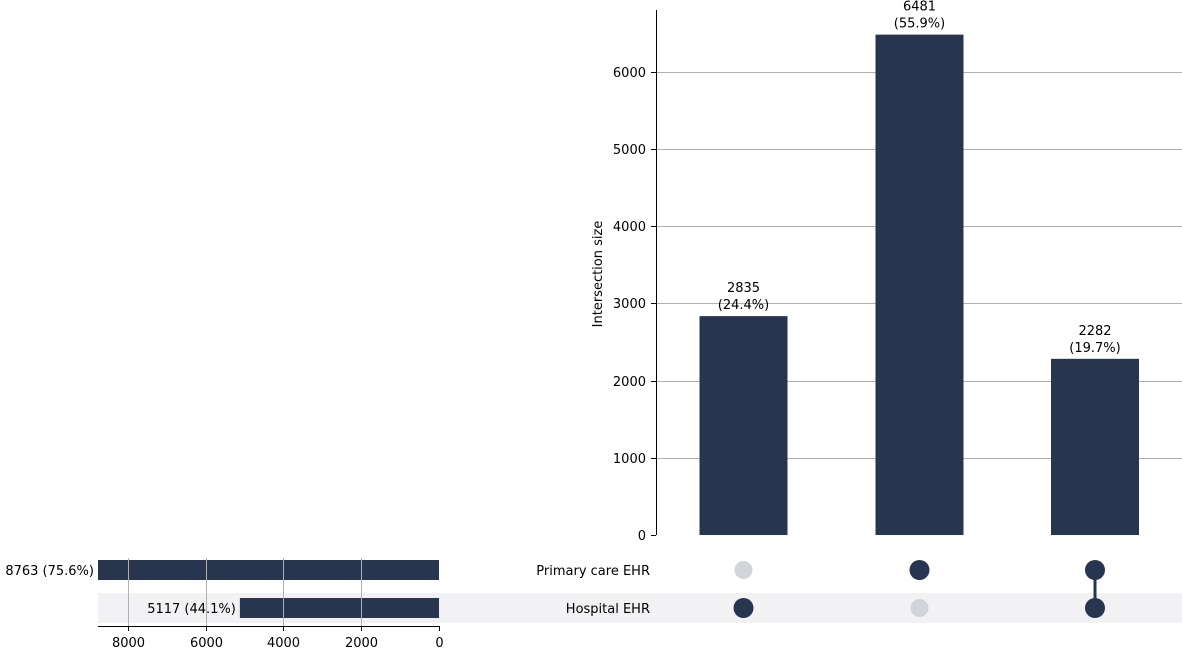  What do you see at coordinates (191, 609) in the screenshot?
I see `set-size-label: 5117 (44.1%)` at bounding box center [191, 609].